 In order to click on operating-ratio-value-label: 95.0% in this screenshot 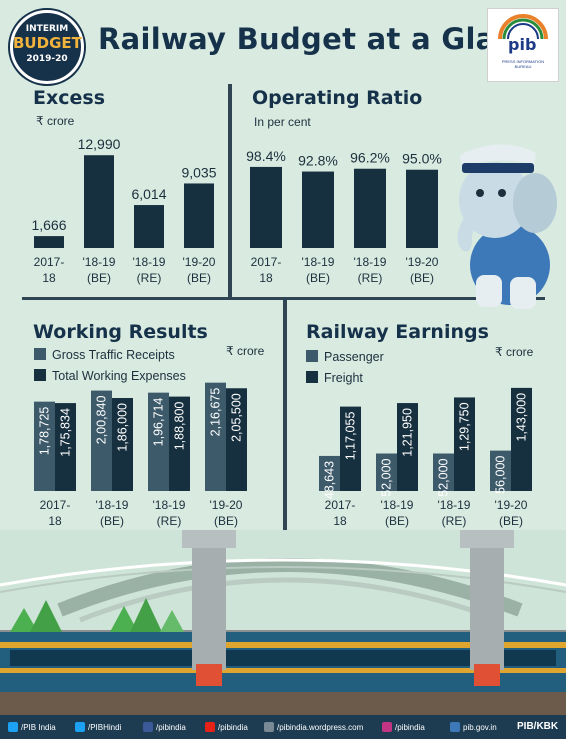, I will do `click(422, 159)`.